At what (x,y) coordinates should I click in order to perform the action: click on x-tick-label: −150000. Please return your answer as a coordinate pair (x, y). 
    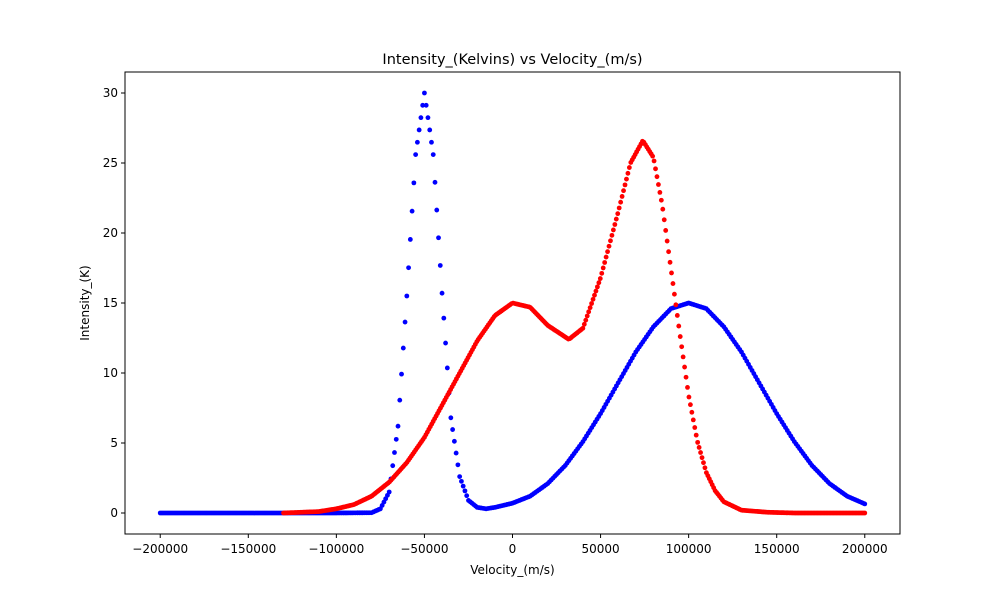
    Looking at the image, I should click on (248, 549).